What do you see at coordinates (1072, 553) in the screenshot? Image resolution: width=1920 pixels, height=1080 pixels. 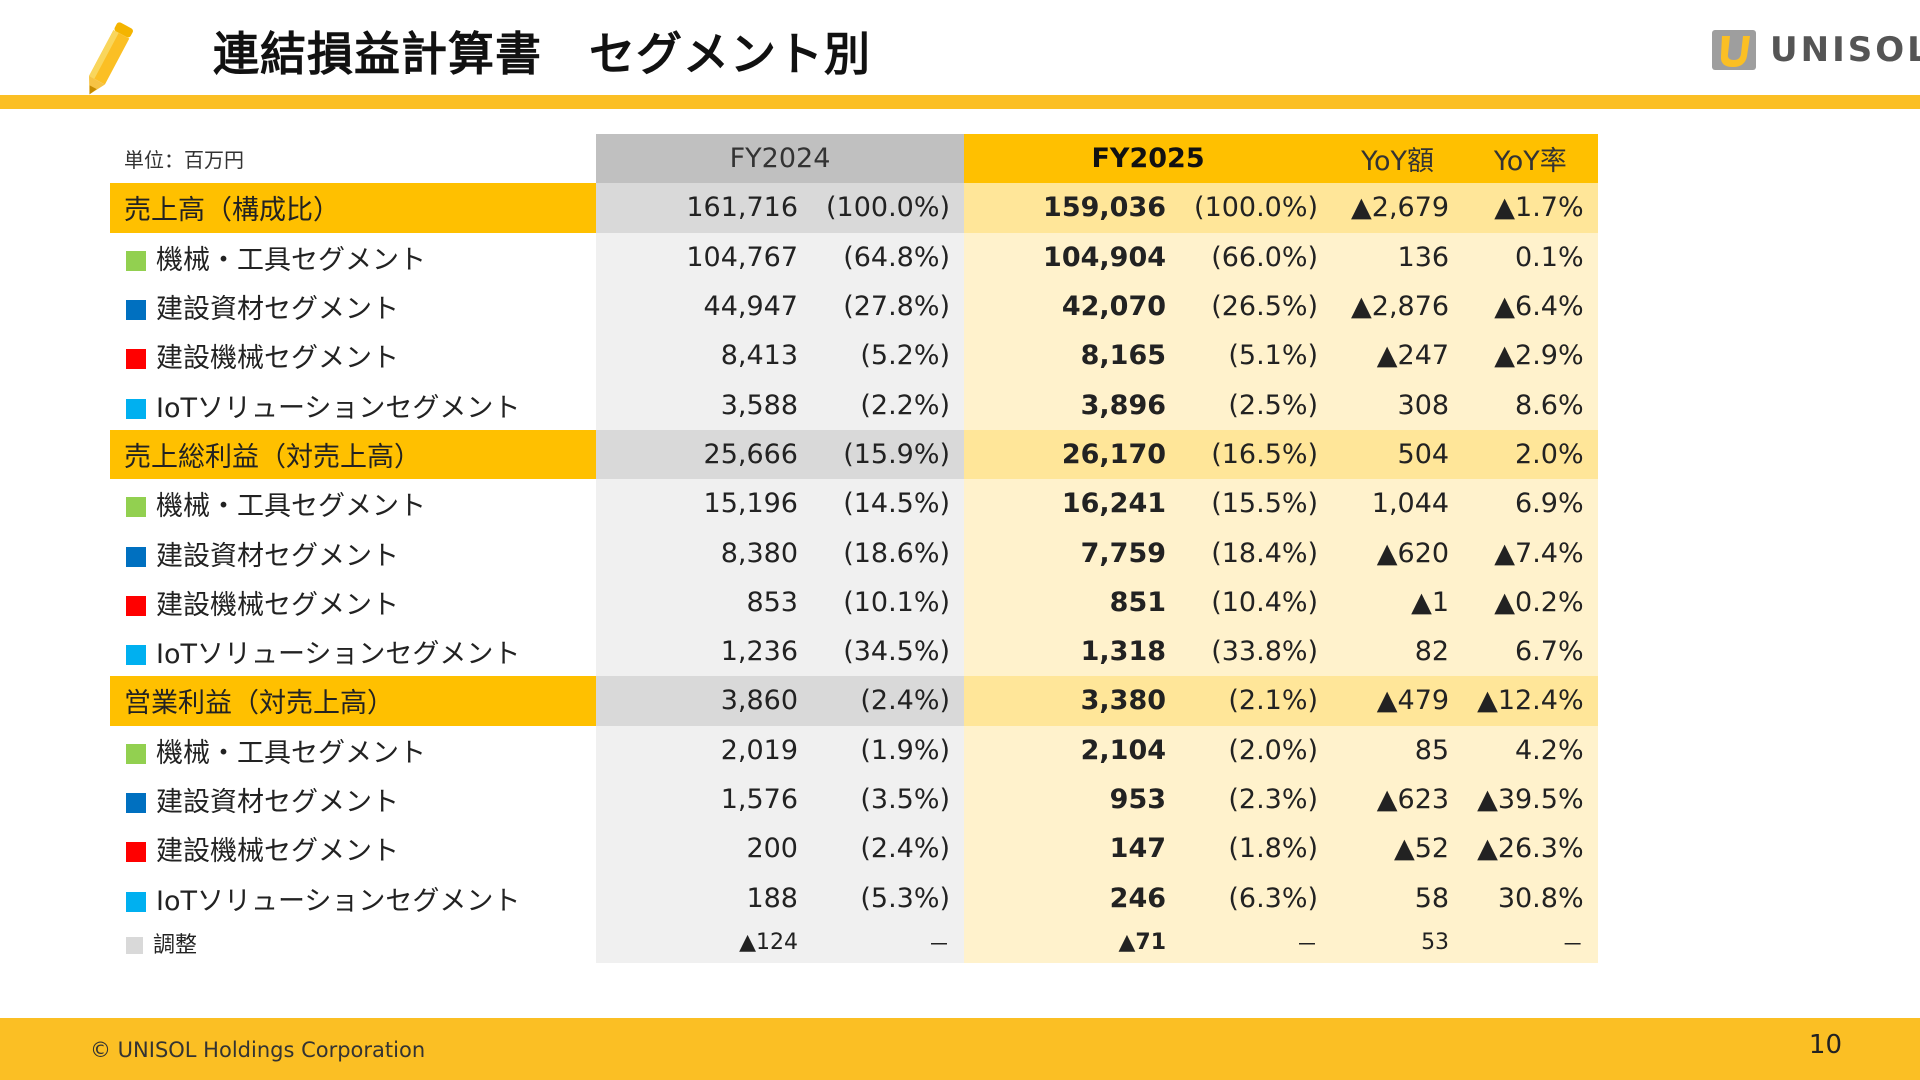 I see `fy2025-value: 7,759` at bounding box center [1072, 553].